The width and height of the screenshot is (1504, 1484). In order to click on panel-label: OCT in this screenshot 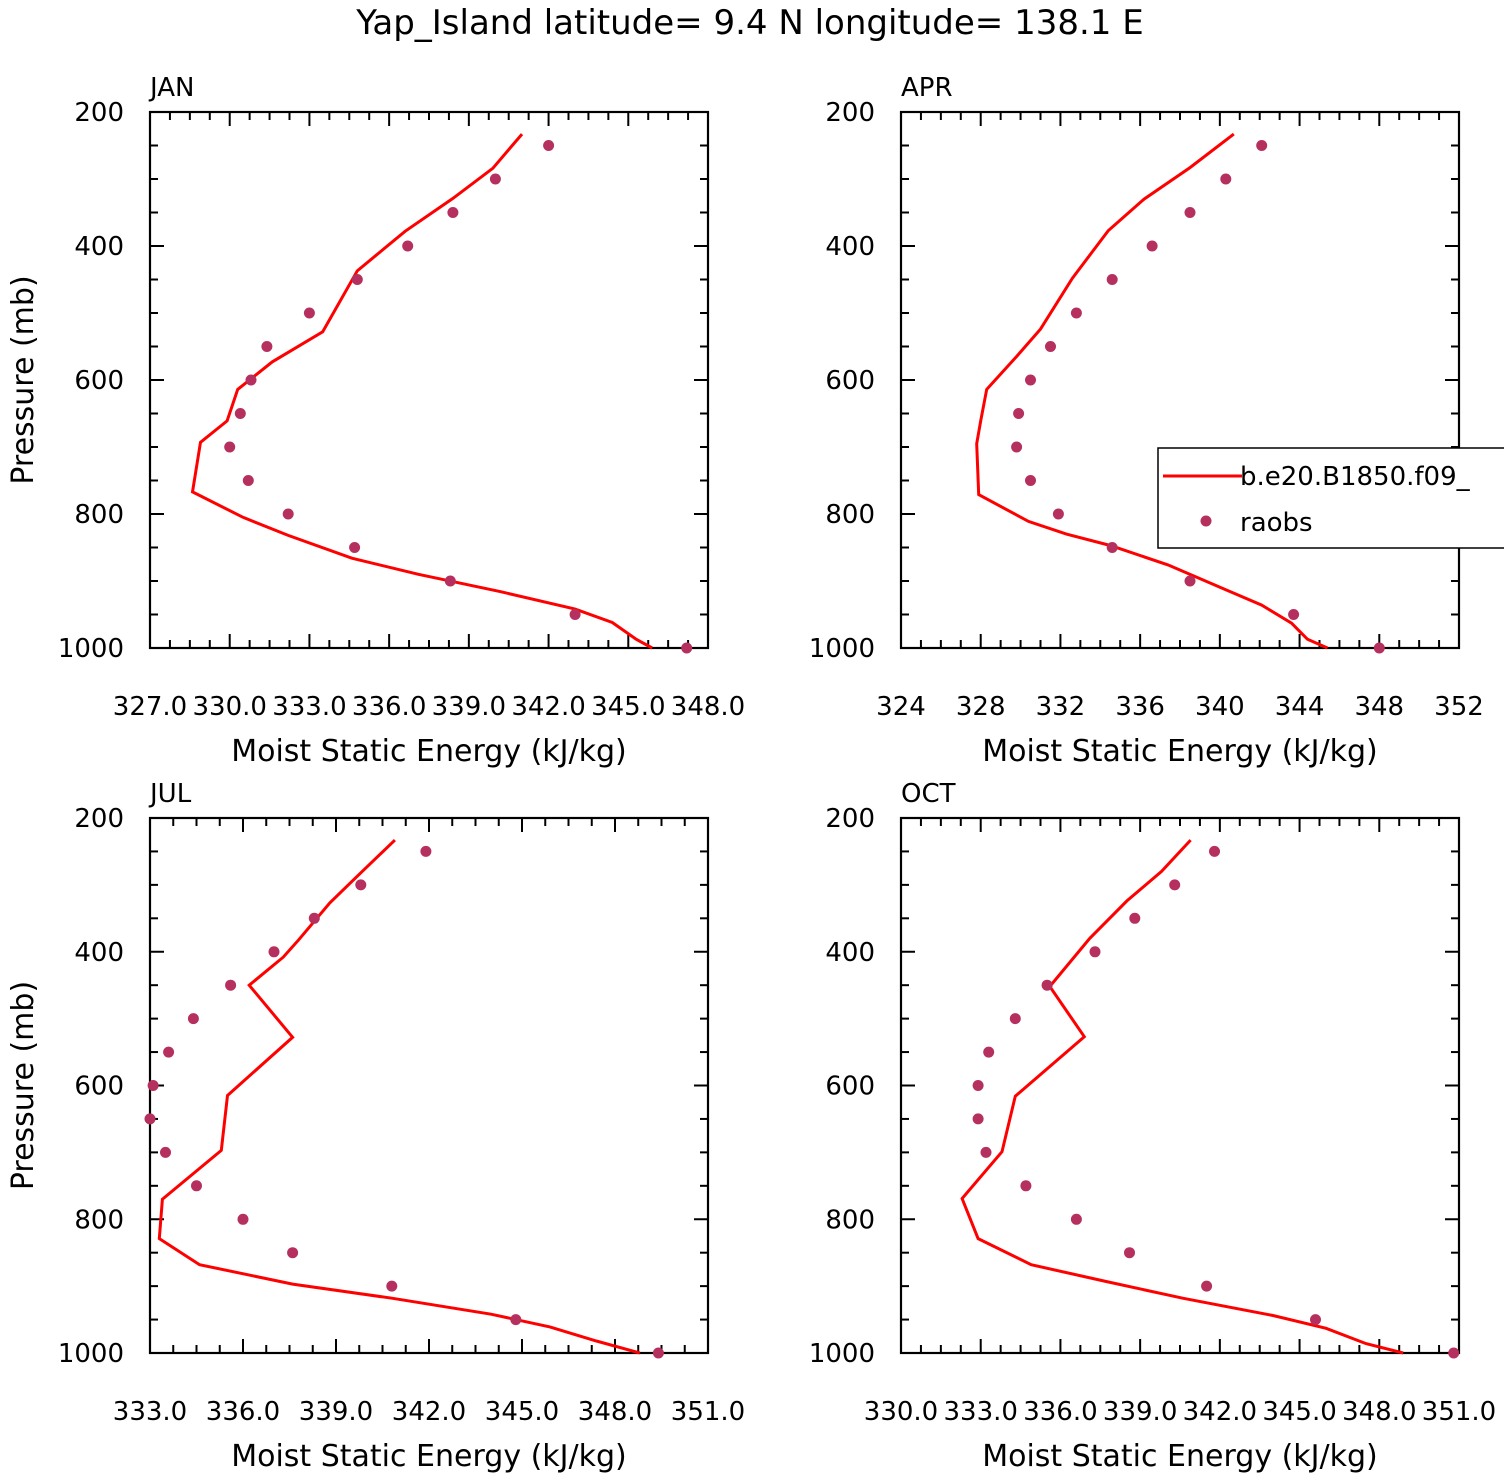, I will do `click(928, 794)`.